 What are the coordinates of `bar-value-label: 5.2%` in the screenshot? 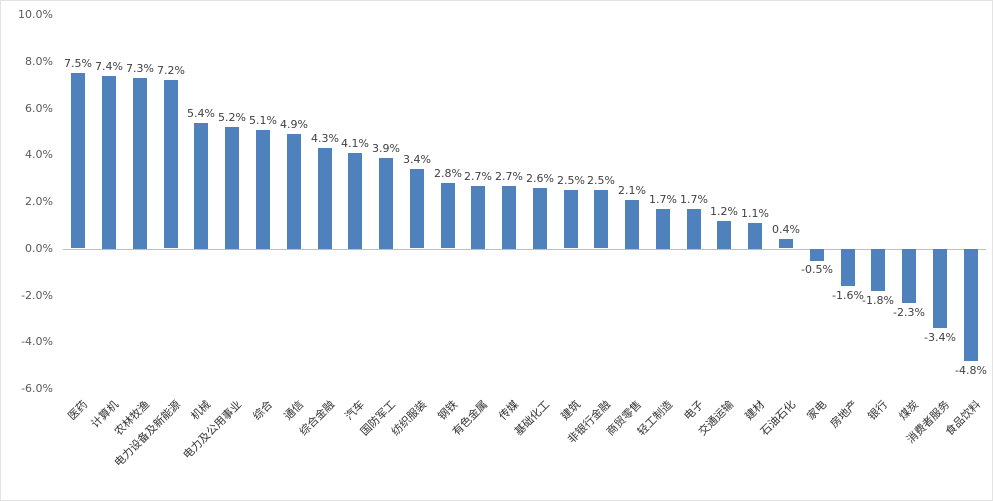 It's located at (232, 117).